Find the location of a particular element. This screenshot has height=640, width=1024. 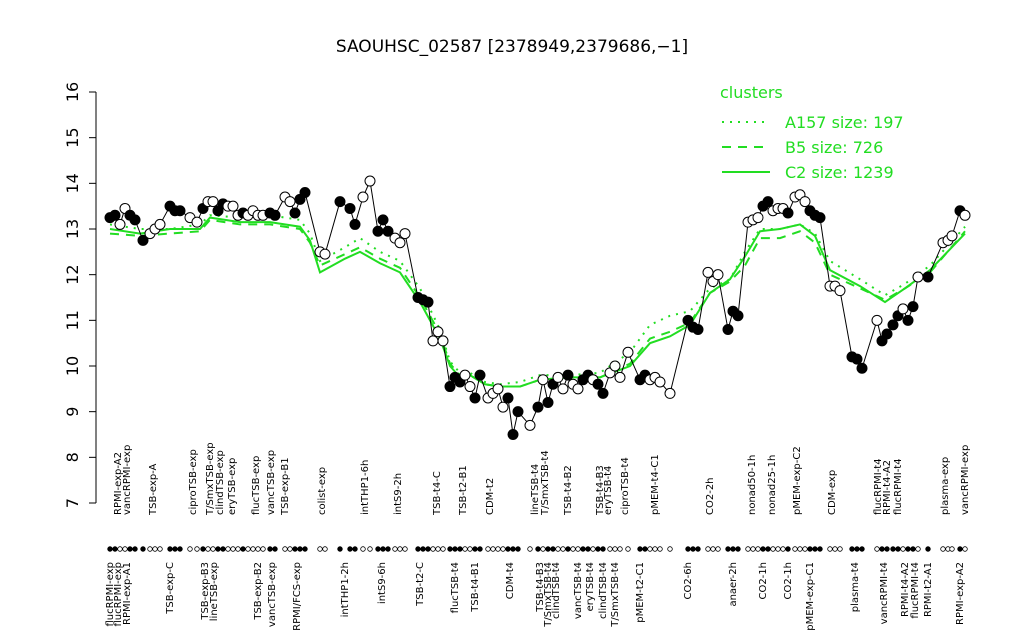

top-label: clindTSB-exp is located at coordinates (220, 482).